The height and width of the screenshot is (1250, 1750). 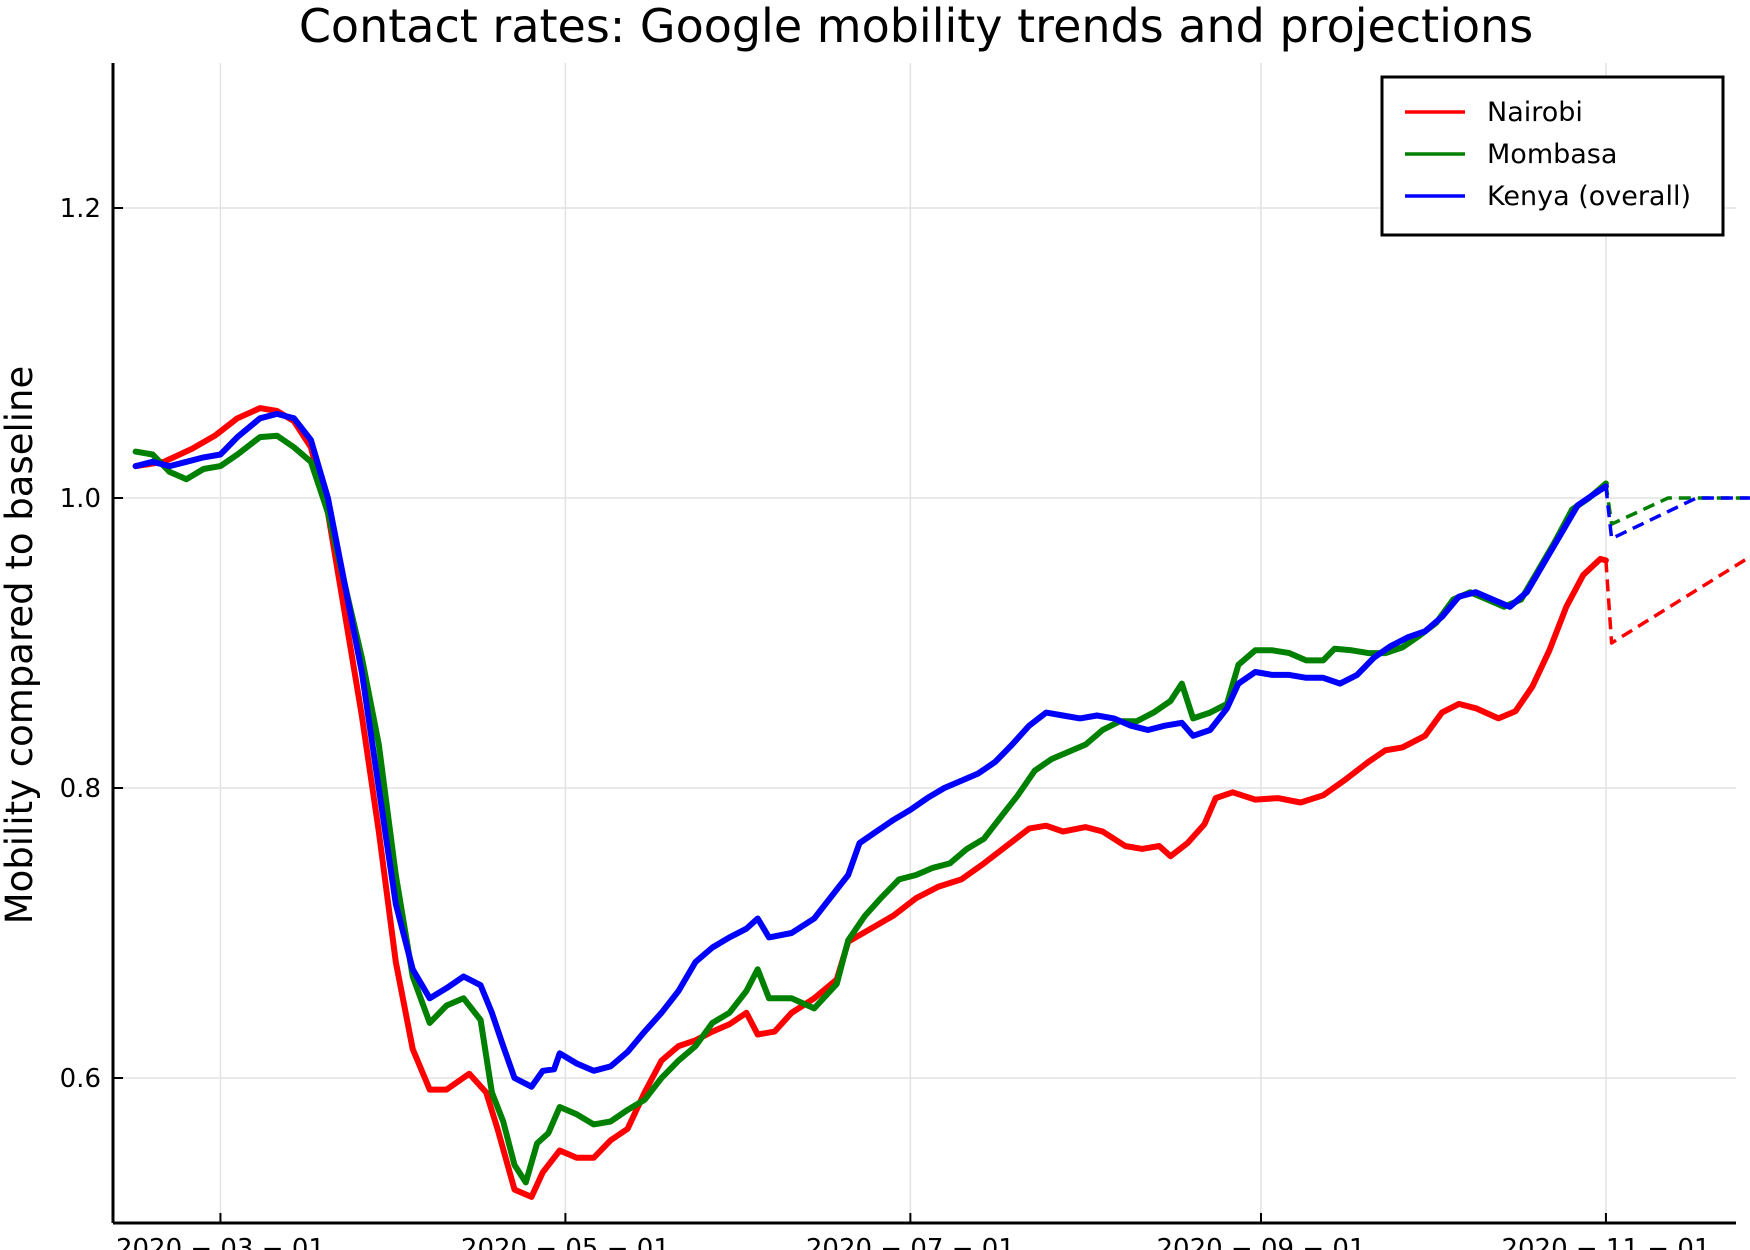 What do you see at coordinates (1677, 599) in the screenshot?
I see `projection-line-nairobi` at bounding box center [1677, 599].